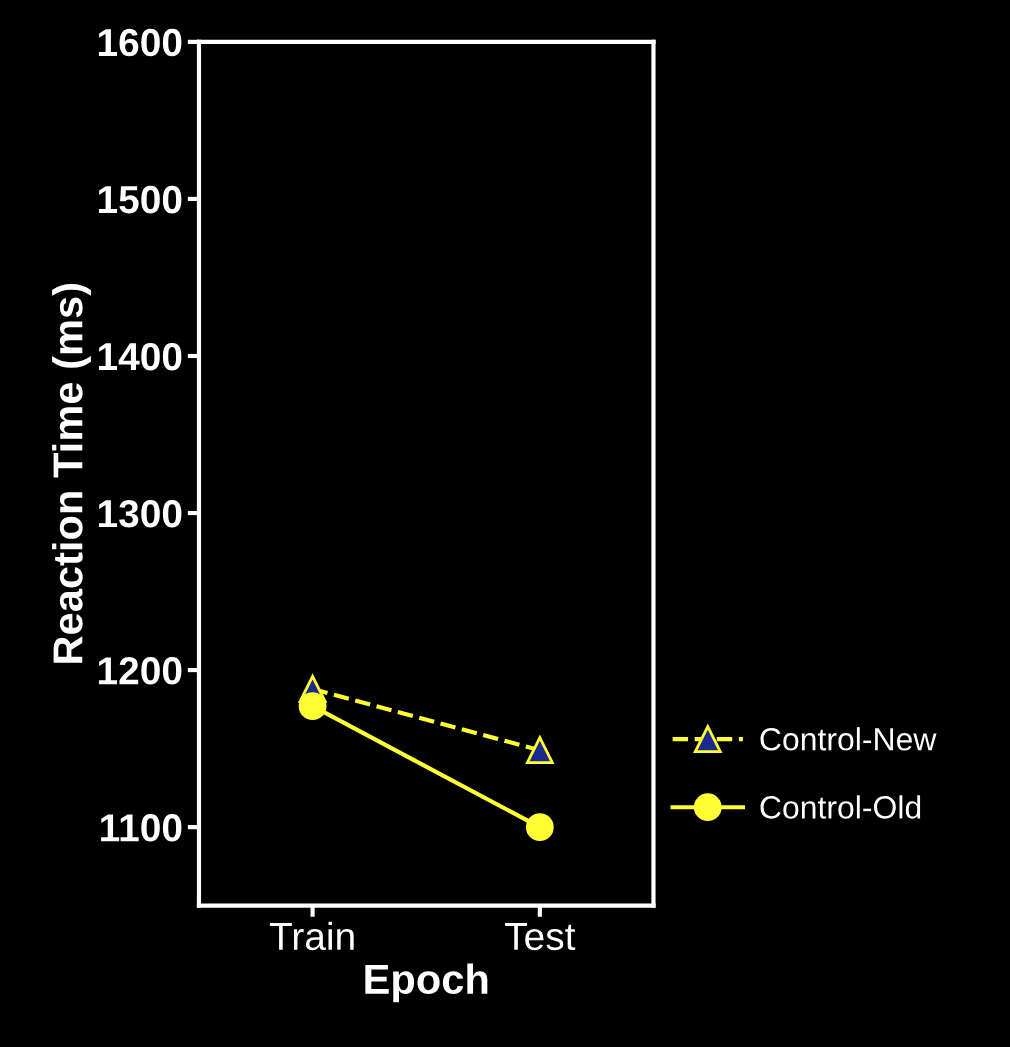 This screenshot has height=1047, width=1010. I want to click on legend-label: Control-Old, so click(840, 807).